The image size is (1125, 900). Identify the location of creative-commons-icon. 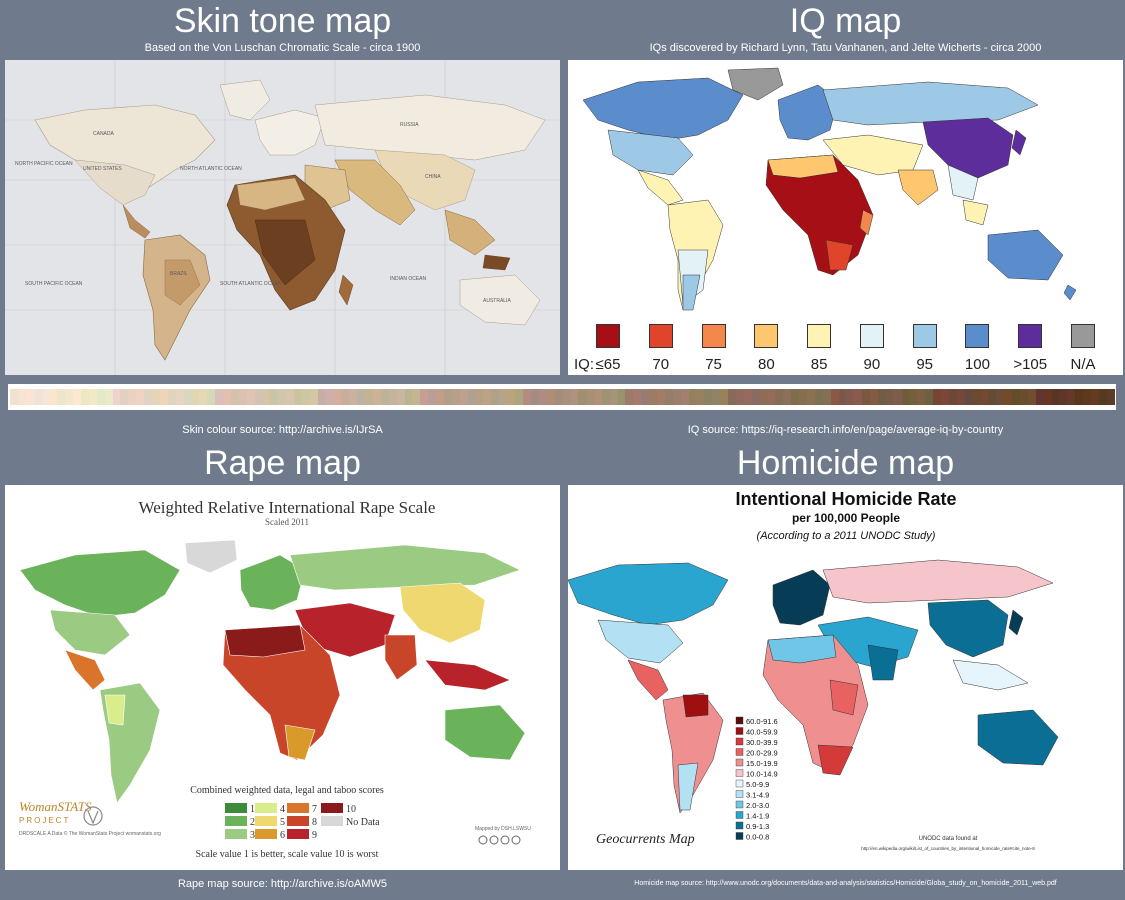
(499, 840).